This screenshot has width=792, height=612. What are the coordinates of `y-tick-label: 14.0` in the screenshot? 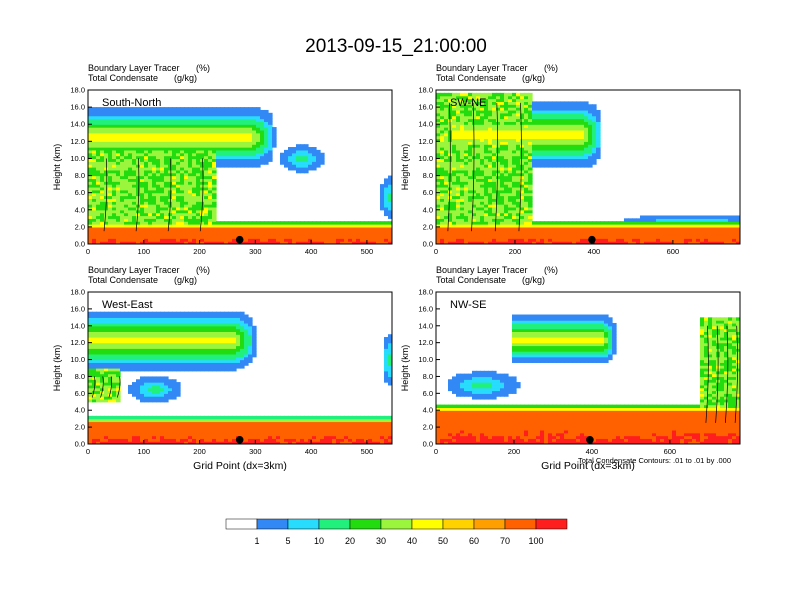 It's located at (425, 124).